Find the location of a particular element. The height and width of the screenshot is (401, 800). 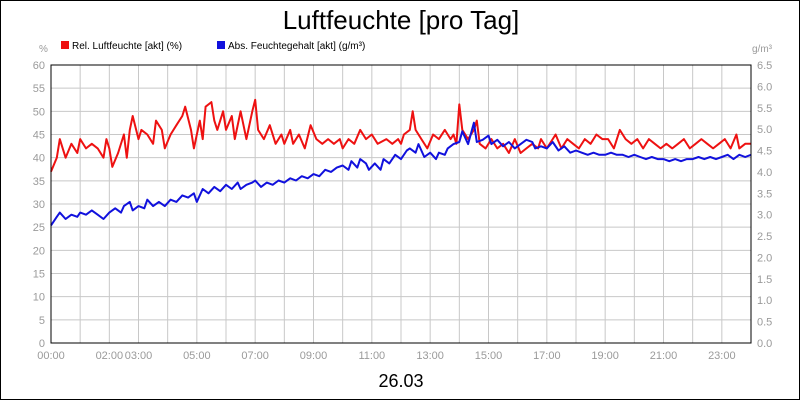

x-axis-tick-label: 00:00 is located at coordinates (51, 356).